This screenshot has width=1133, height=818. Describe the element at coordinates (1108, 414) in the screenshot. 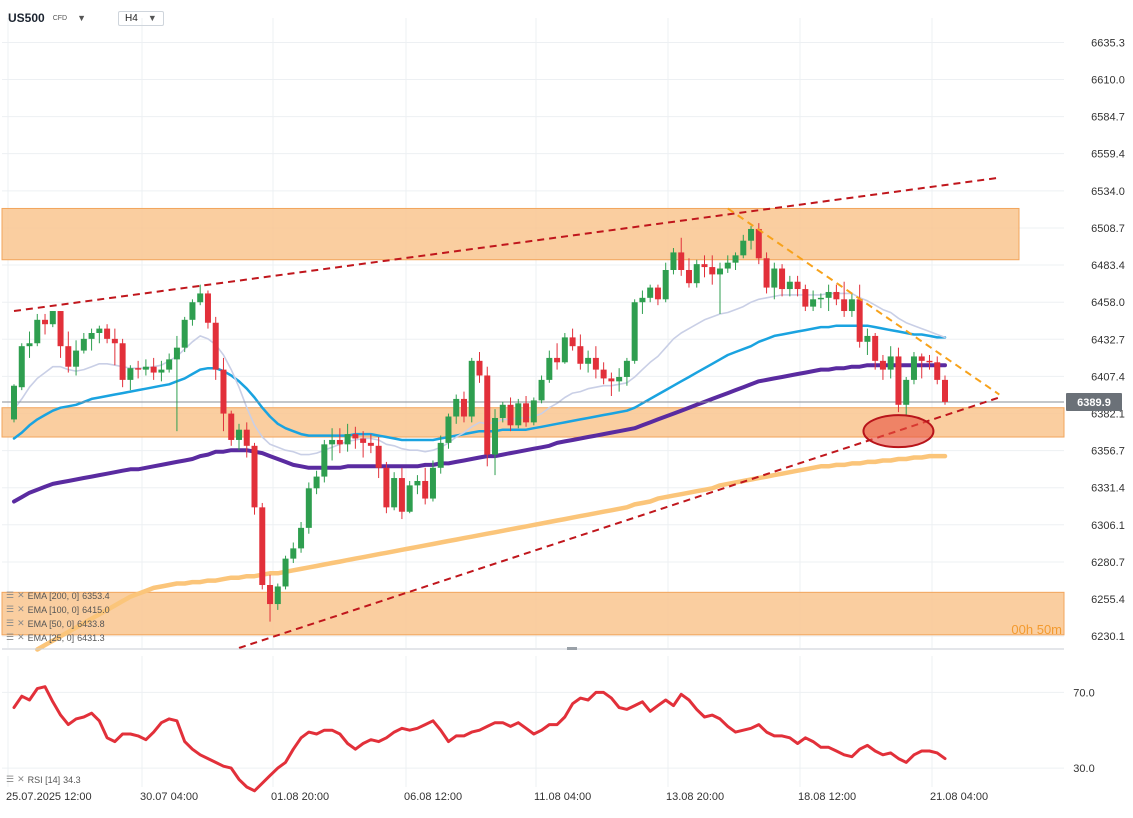

I see `price-tick-label: 6382.1` at that location.